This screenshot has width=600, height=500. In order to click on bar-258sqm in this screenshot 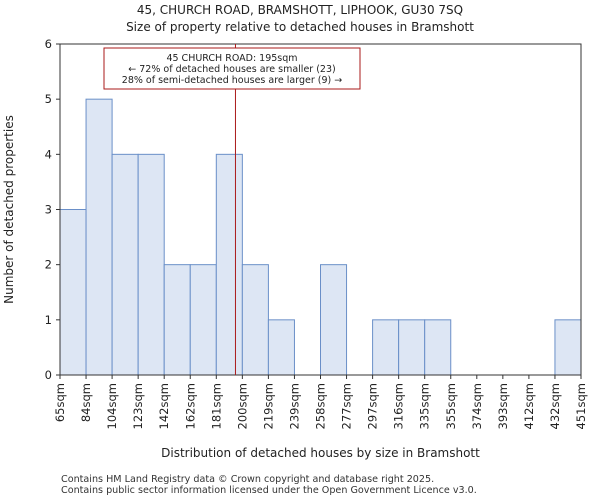, I will do `click(334, 320)`.